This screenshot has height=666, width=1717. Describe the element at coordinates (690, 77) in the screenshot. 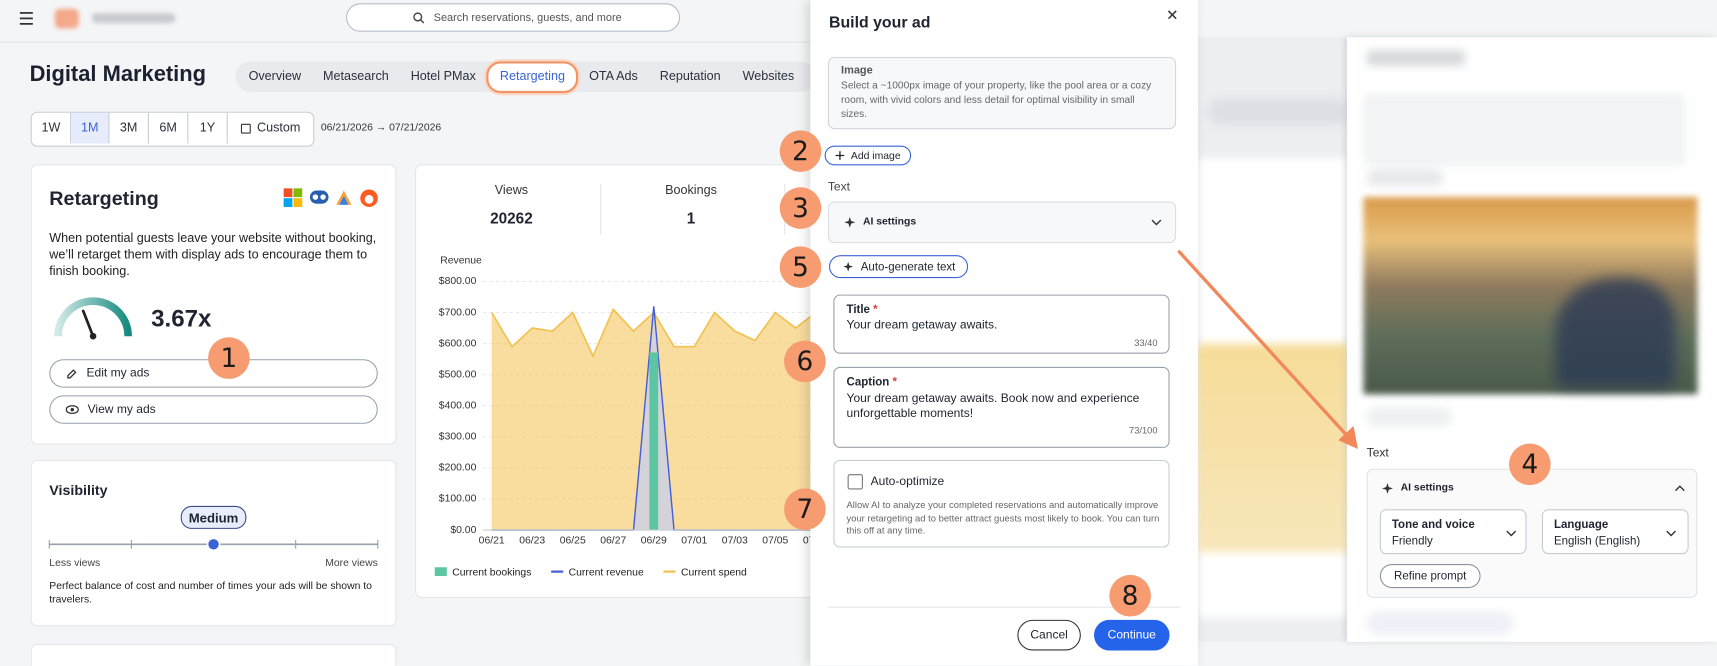

I see `nav-tab: Reputation` at that location.